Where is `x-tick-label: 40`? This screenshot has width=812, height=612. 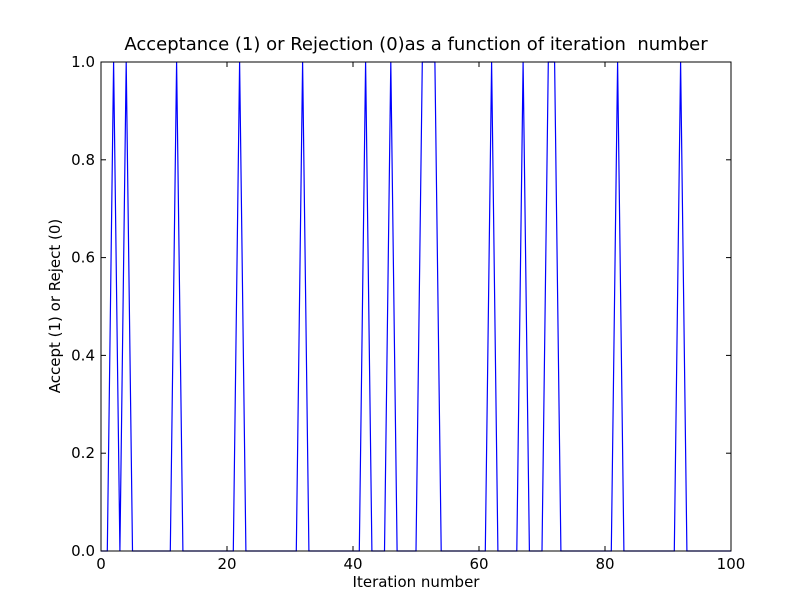 x-tick-label: 40 is located at coordinates (352, 564).